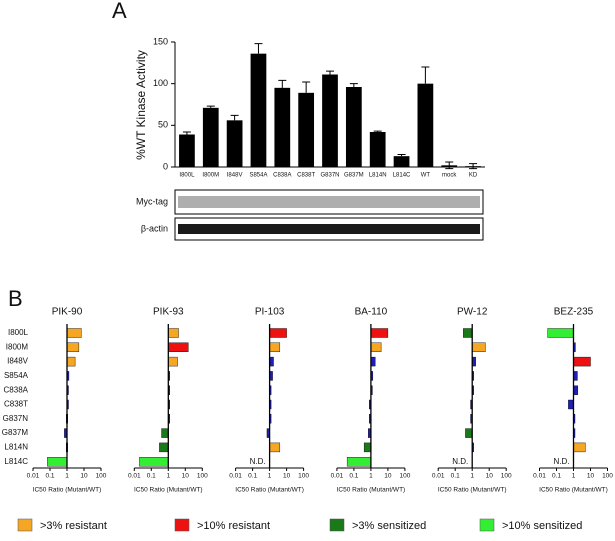 This screenshot has height=541, width=615. Describe the element at coordinates (306, 176) in the screenshot. I see `x-tick-label: C838T` at that location.